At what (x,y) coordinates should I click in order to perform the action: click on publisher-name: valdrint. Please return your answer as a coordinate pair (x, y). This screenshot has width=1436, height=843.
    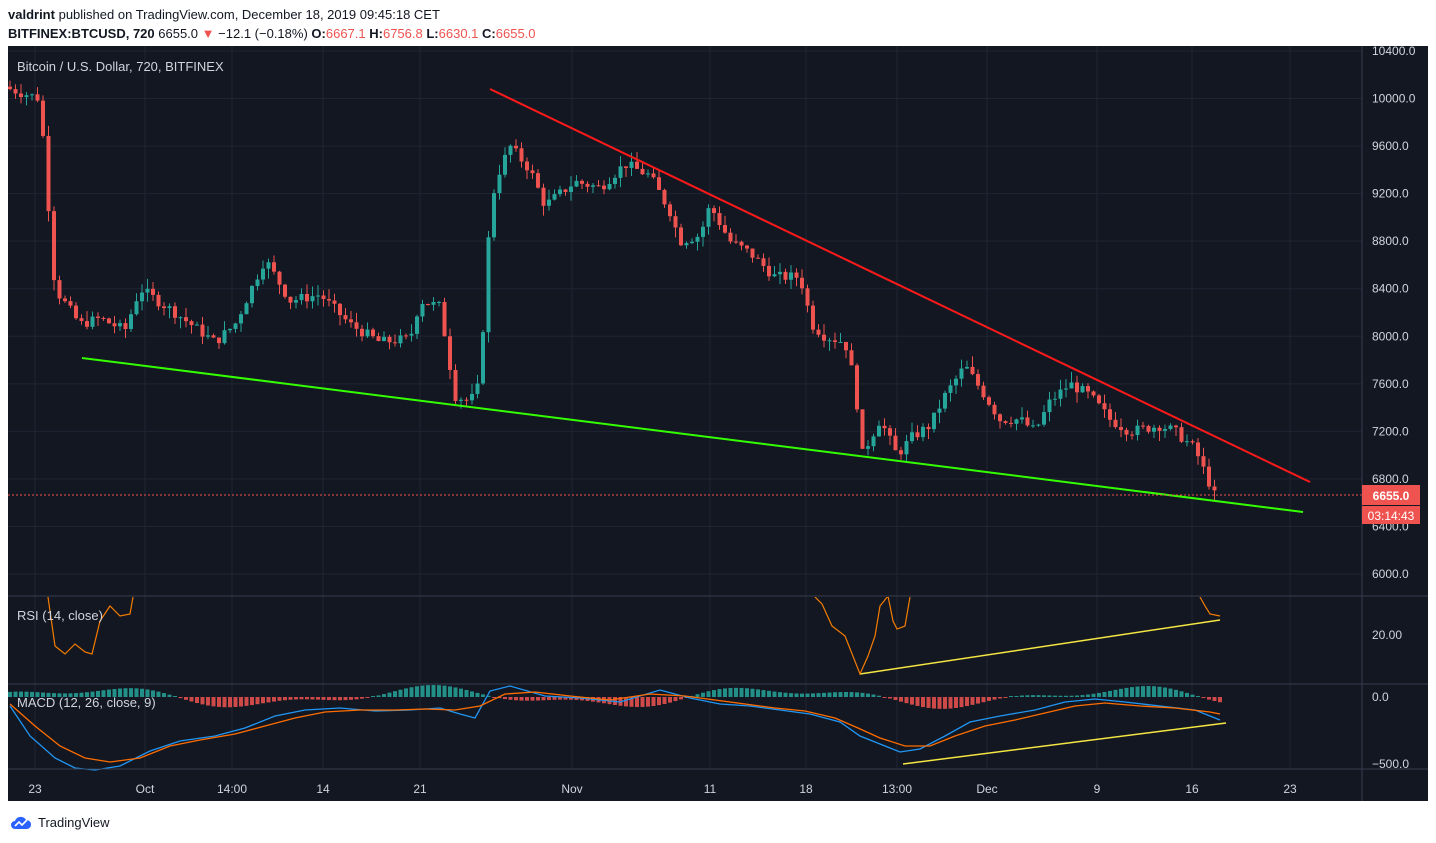
    Looking at the image, I should click on (31, 14).